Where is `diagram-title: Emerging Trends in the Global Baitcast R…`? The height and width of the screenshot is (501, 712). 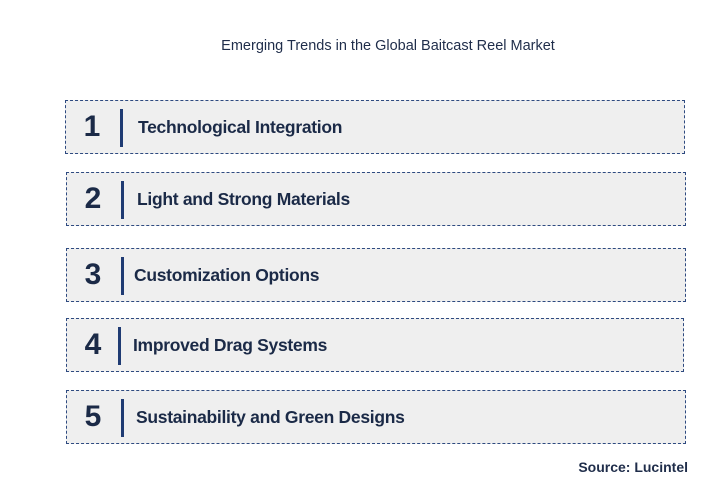 diagram-title: Emerging Trends in the Global Baitcast R… is located at coordinates (388, 46).